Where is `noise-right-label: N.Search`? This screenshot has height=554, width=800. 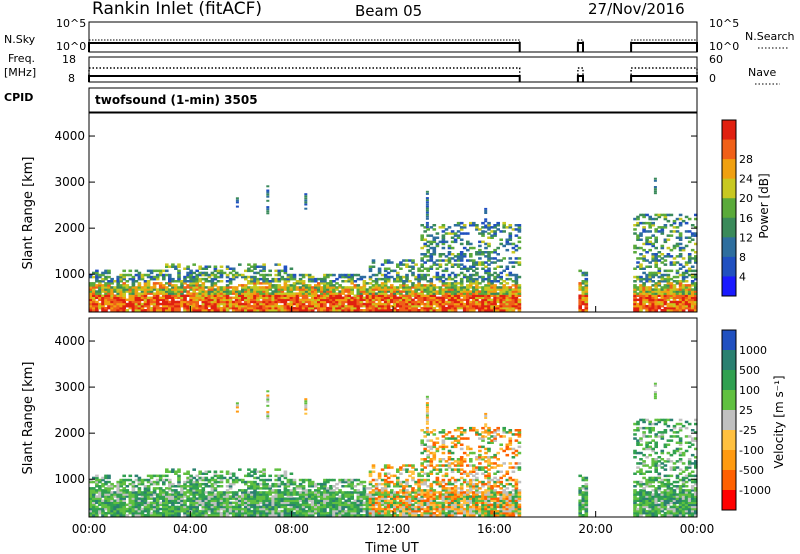
noise-right-label: N.Search is located at coordinates (770, 36).